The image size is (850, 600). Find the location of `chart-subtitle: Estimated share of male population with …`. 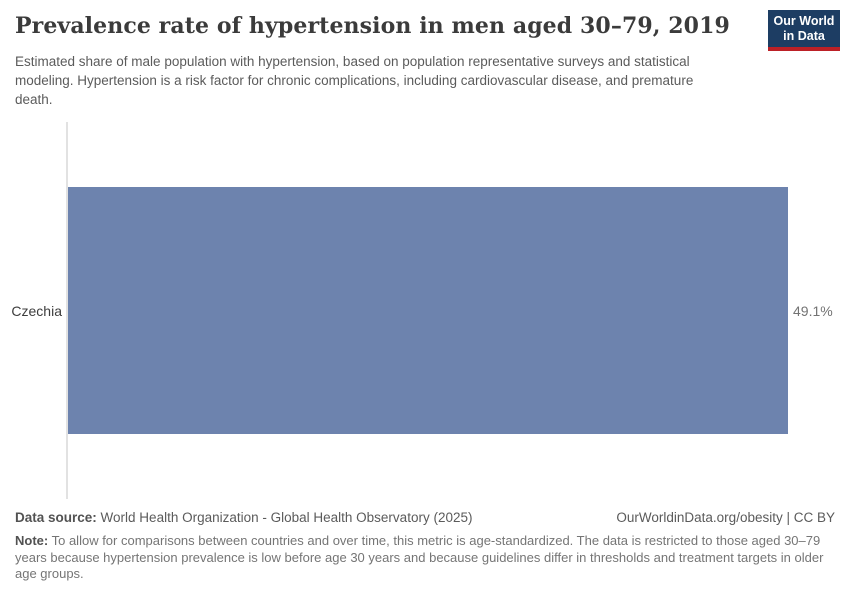

chart-subtitle: Estimated share of male population with … is located at coordinates (354, 80).